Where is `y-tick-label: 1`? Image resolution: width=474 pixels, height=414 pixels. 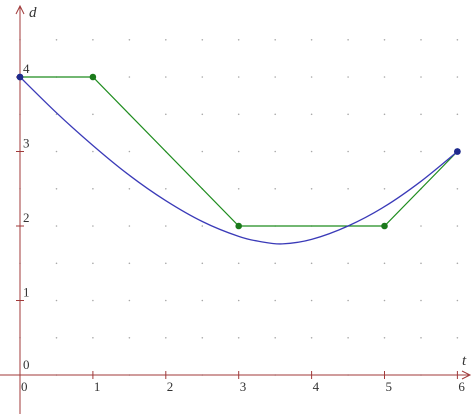 y-tick-label: 1 is located at coordinates (26, 292).